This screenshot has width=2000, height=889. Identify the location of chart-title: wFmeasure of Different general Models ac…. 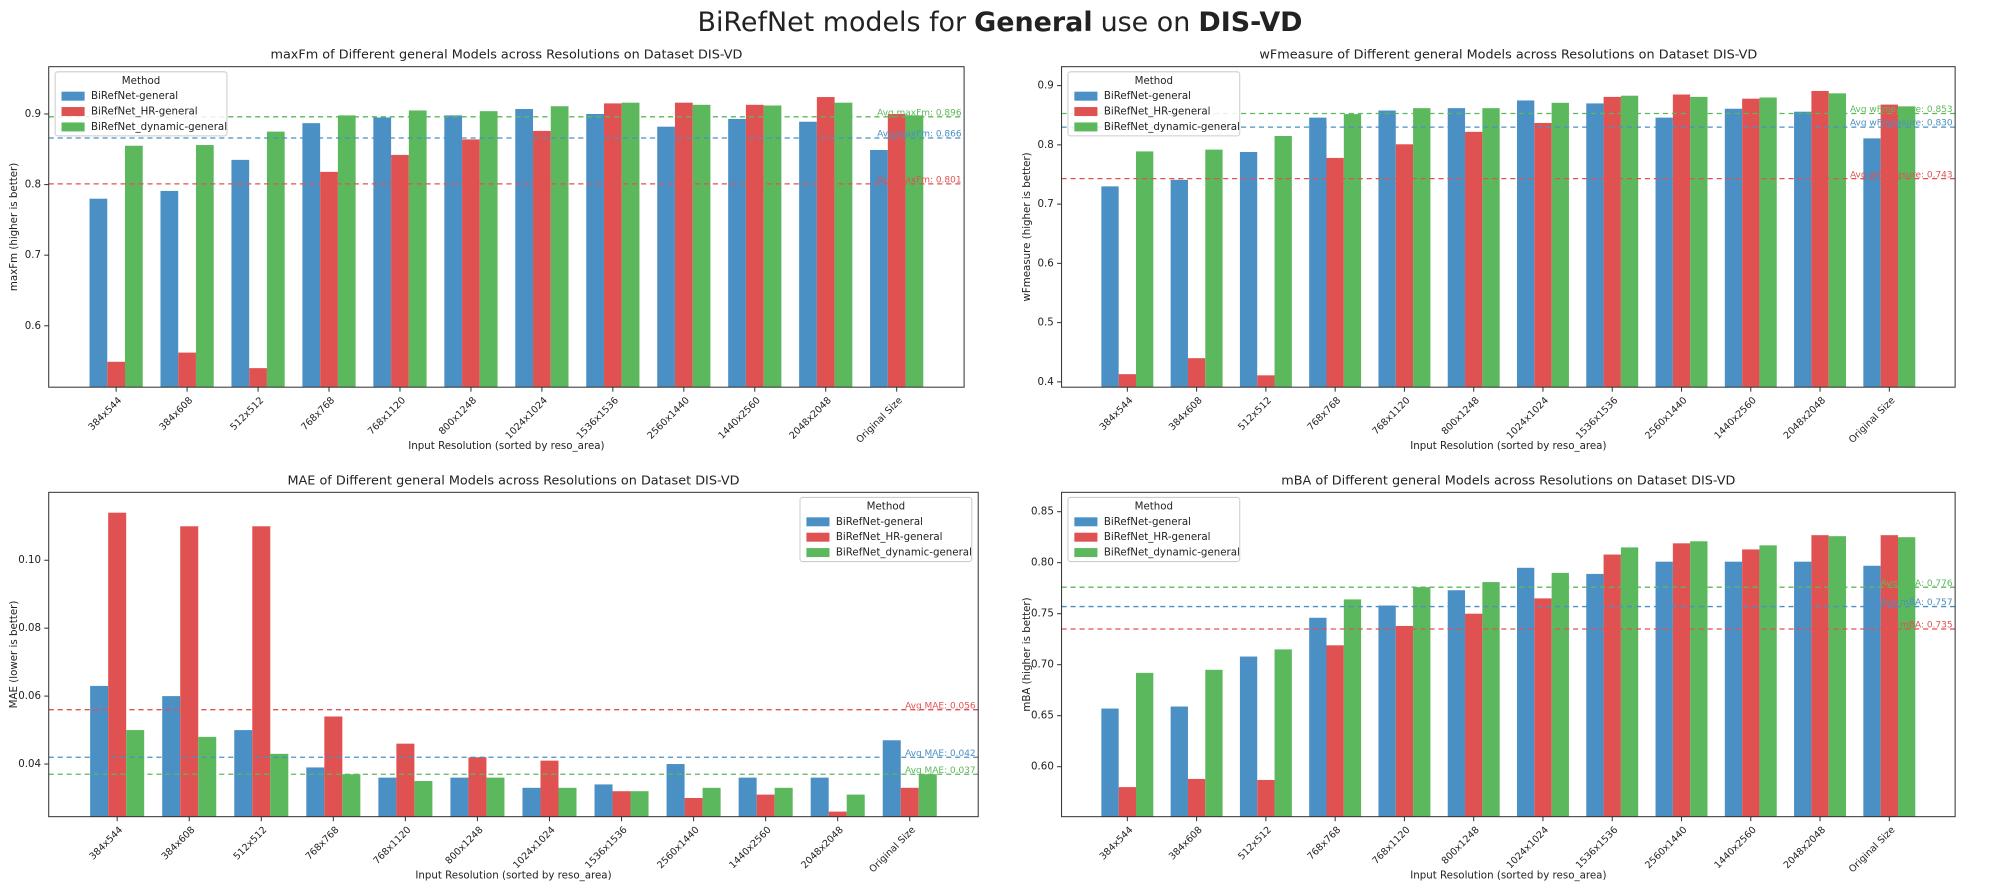
(1508, 55).